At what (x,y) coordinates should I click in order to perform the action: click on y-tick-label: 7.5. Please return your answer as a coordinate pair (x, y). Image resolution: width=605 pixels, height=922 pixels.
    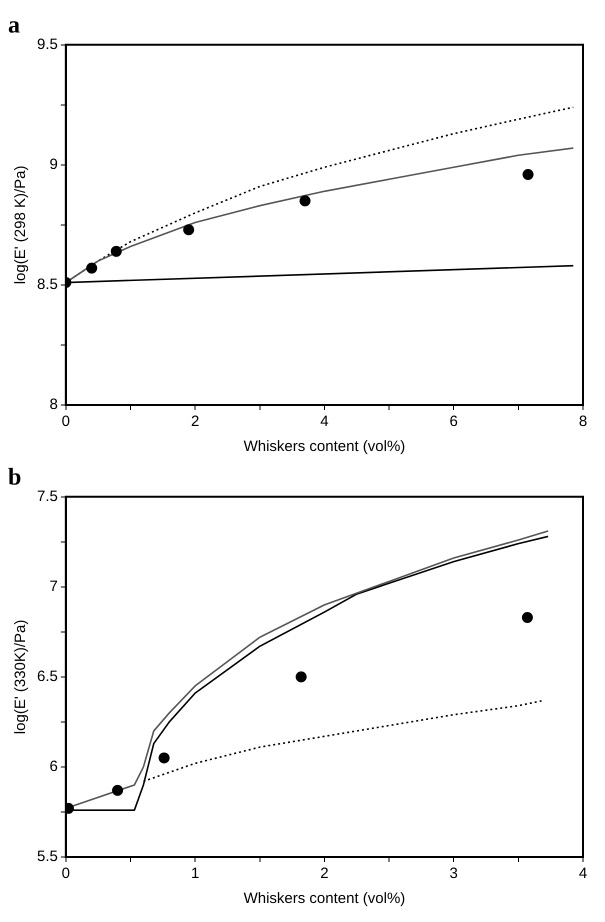
    Looking at the image, I should click on (47, 496).